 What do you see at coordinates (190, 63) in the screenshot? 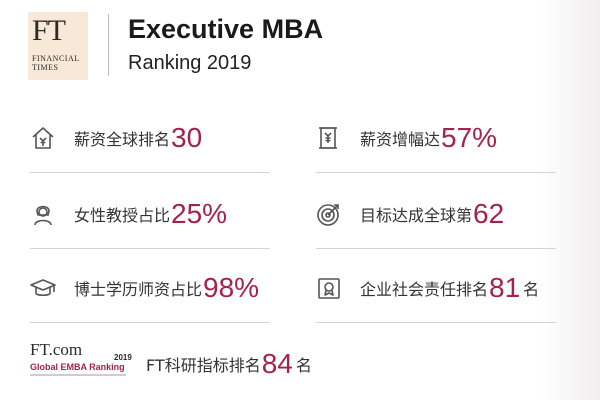
I see `page-subtitle: Ranking 2019` at bounding box center [190, 63].